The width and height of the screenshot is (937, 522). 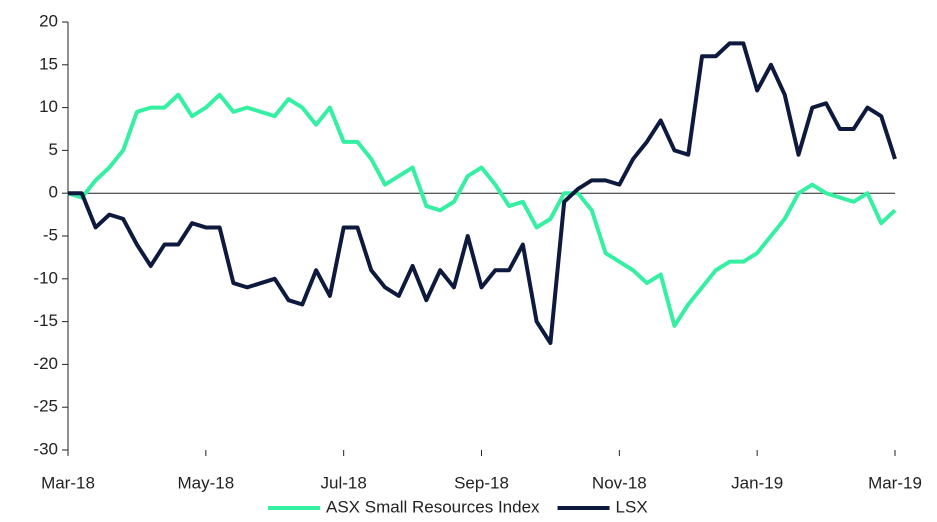 What do you see at coordinates (344, 482) in the screenshot?
I see `x-tick-label: Jul-18` at bounding box center [344, 482].